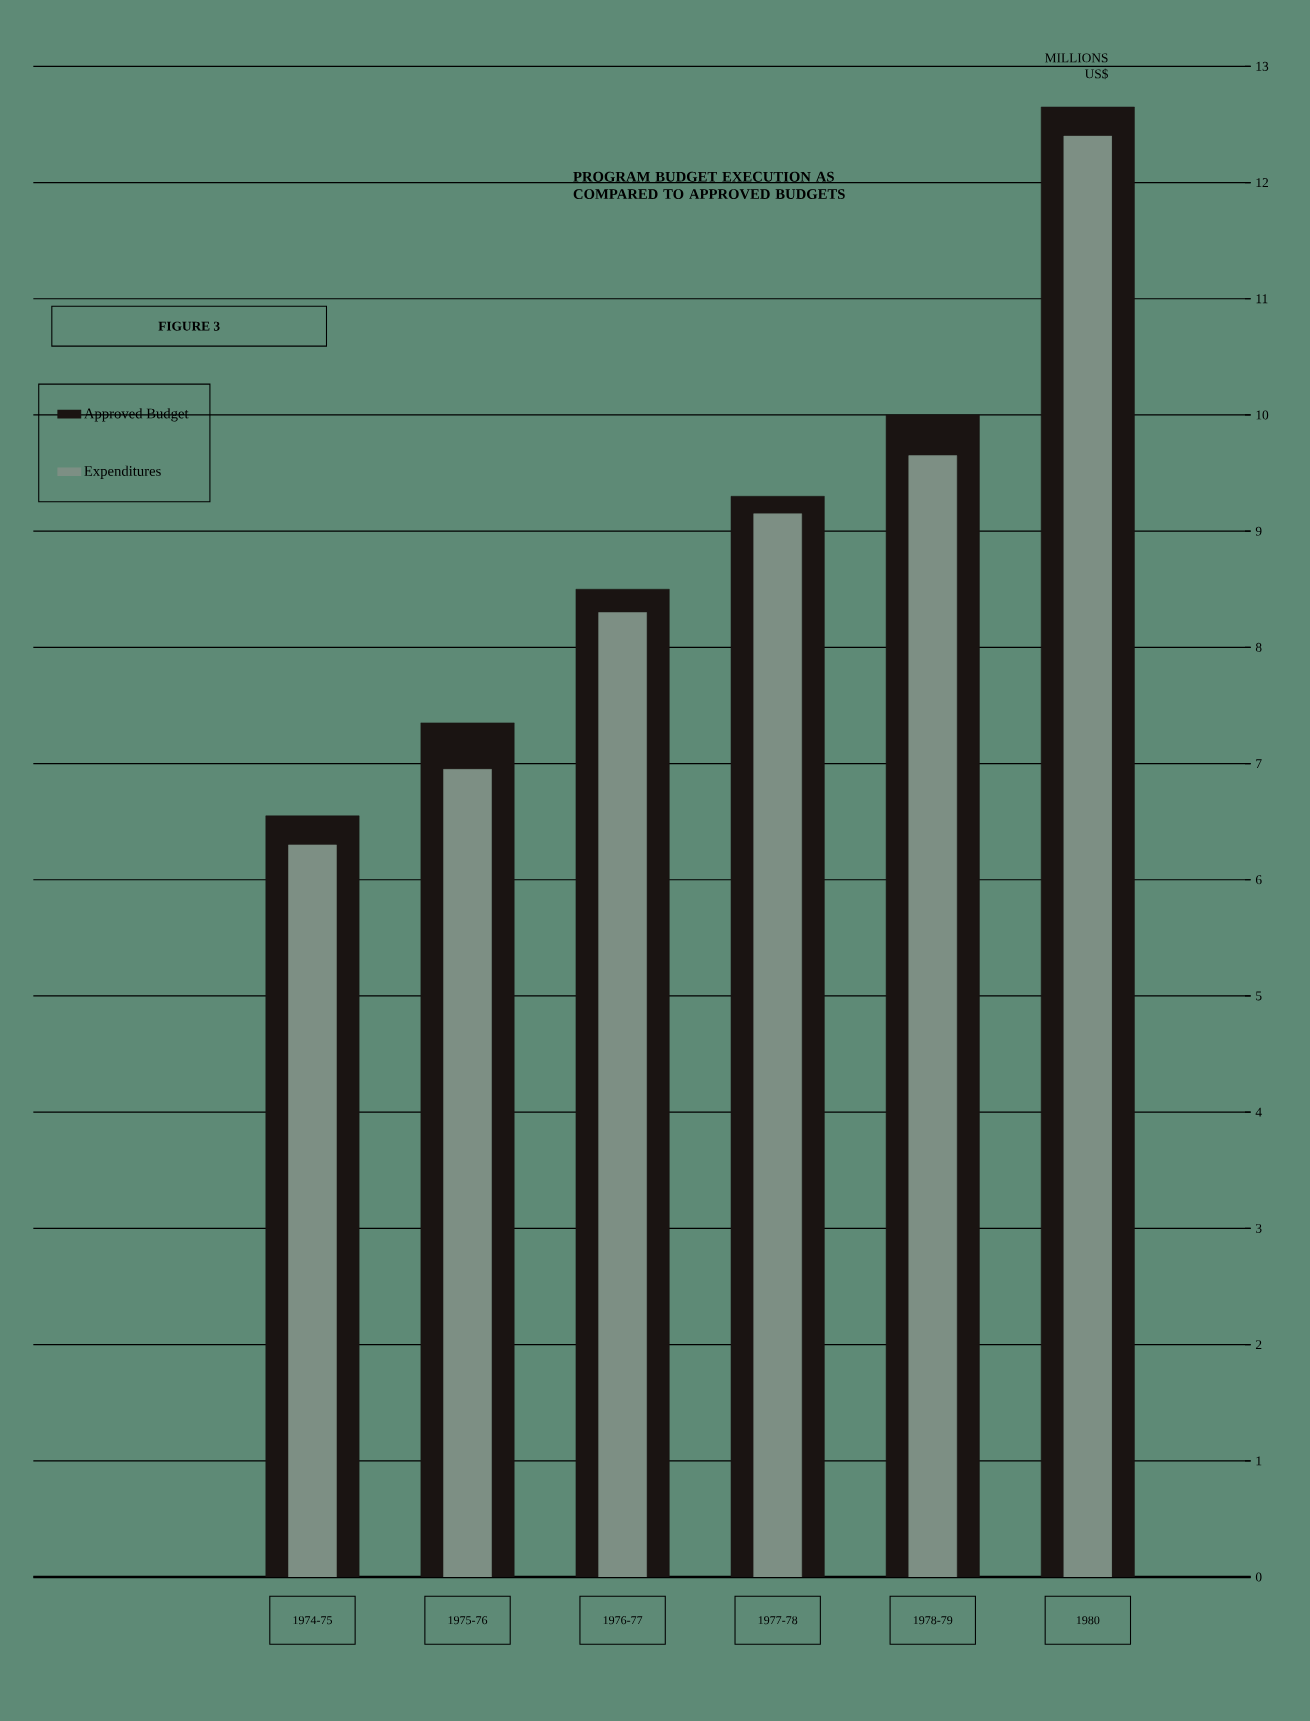  What do you see at coordinates (1259, 1228) in the screenshot?
I see `y-tick-label: 3` at bounding box center [1259, 1228].